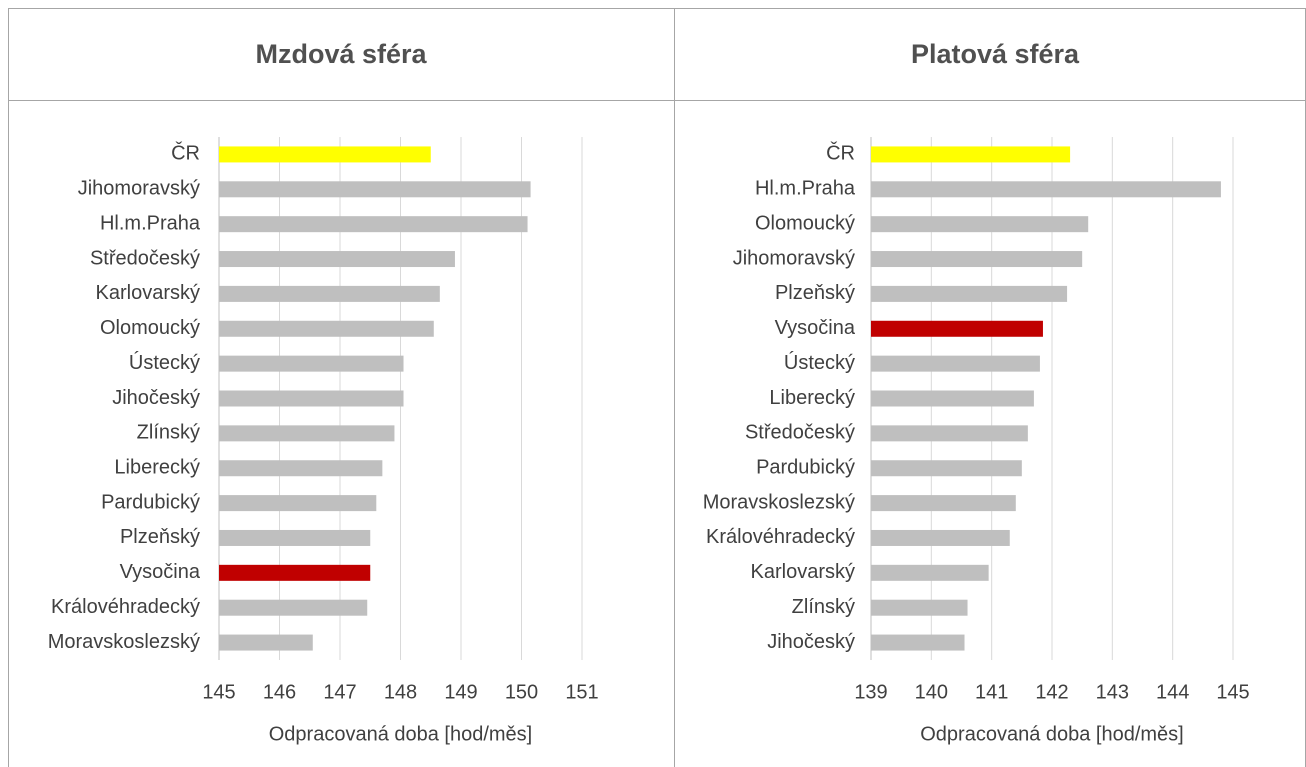  Describe the element at coordinates (339, 692) in the screenshot. I see `x-tick-label: 147` at that location.